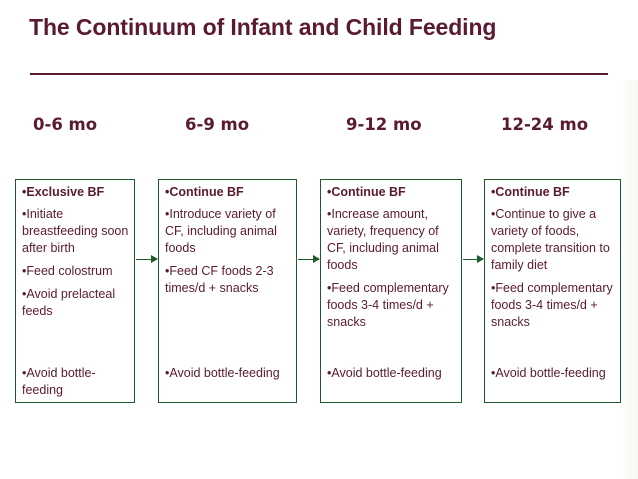 Image resolution: width=638 pixels, height=479 pixels. I want to click on title-divider, so click(319, 74).